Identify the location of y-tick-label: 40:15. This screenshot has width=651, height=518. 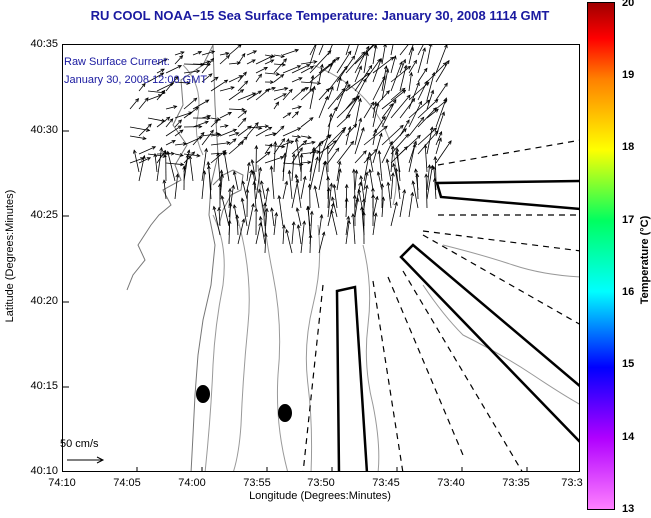
(44, 386).